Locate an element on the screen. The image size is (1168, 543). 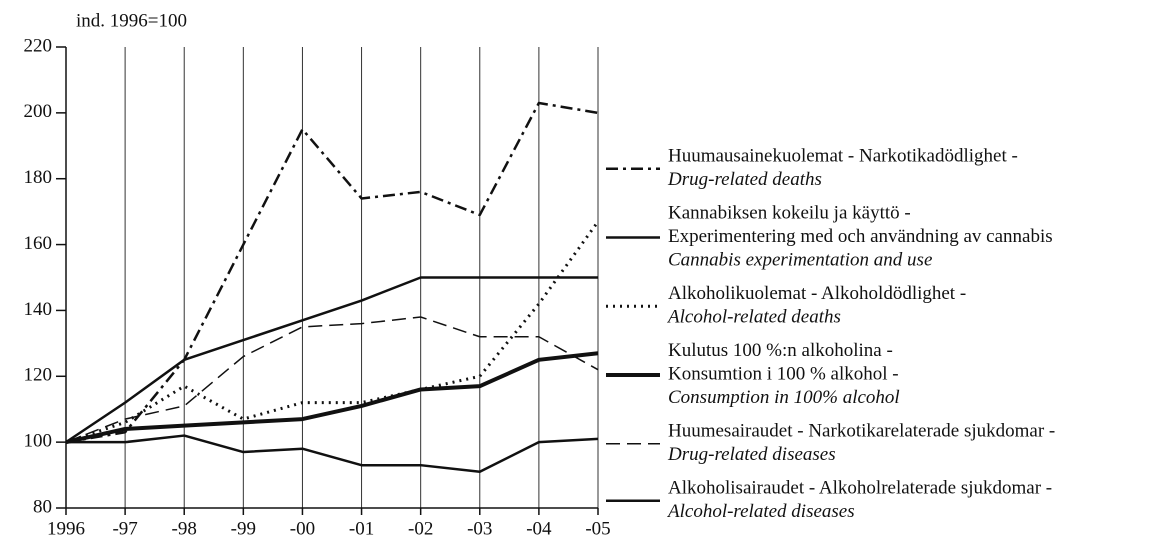
legend-label: Kulutus 100 %:n alkoholina - is located at coordinates (780, 350).